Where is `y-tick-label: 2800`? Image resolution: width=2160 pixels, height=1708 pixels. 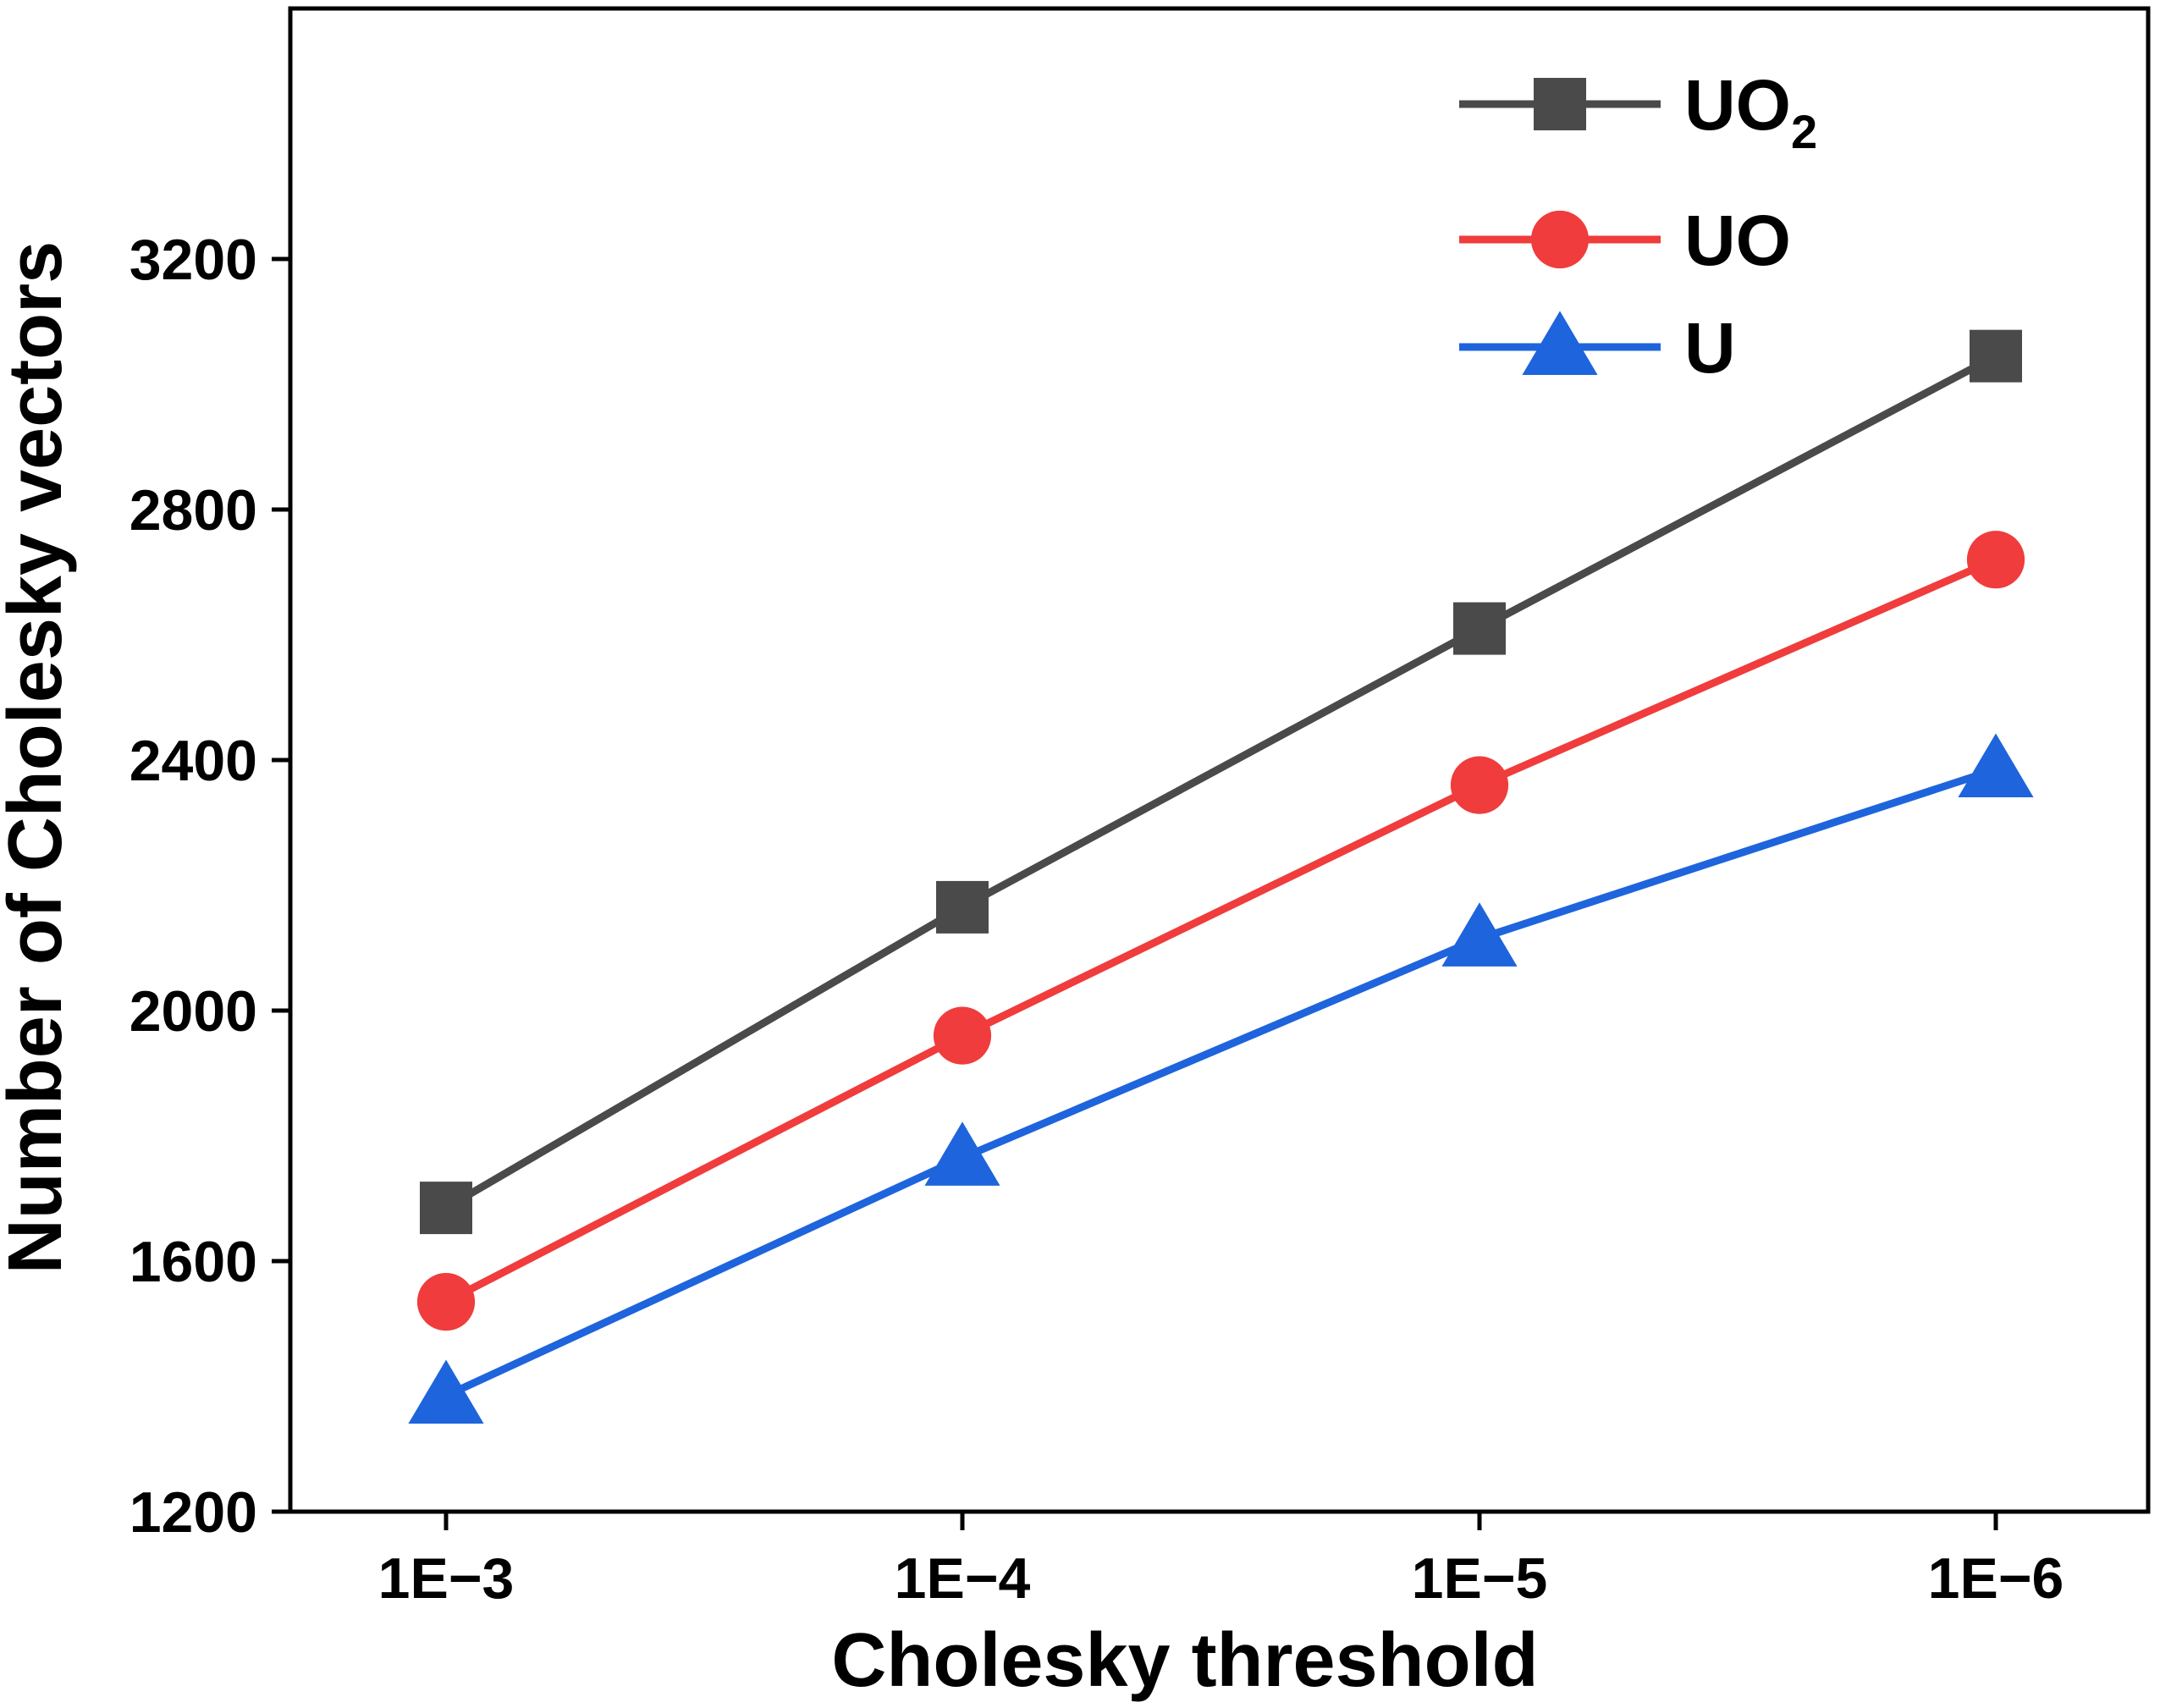 y-tick-label: 2800 is located at coordinates (193, 511).